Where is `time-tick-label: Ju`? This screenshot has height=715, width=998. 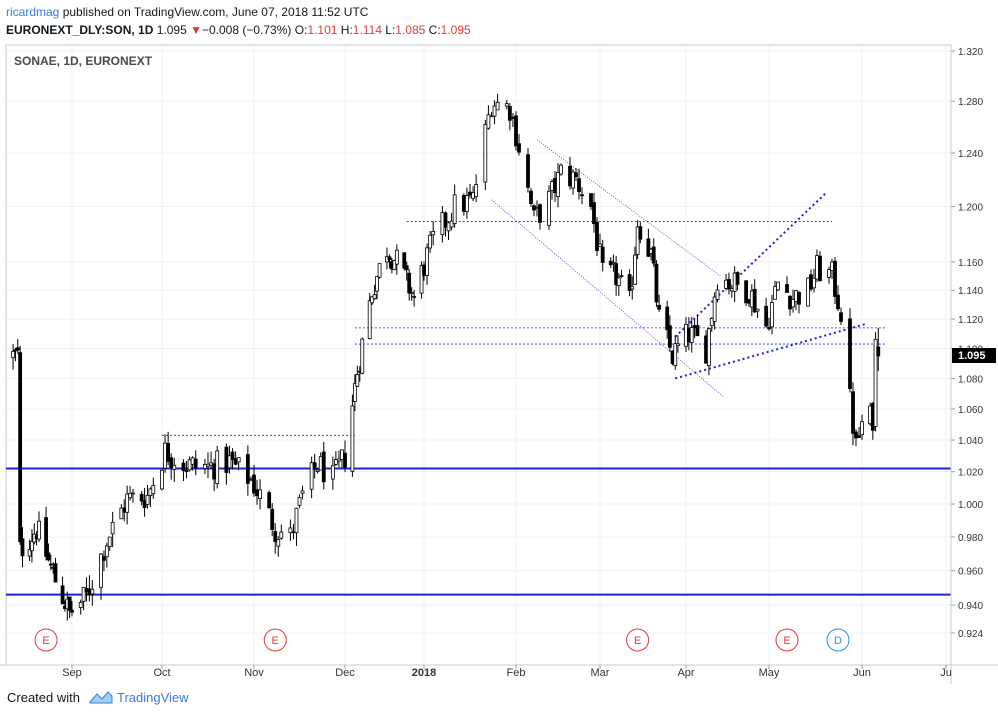 time-tick-label: Ju is located at coordinates (946, 673).